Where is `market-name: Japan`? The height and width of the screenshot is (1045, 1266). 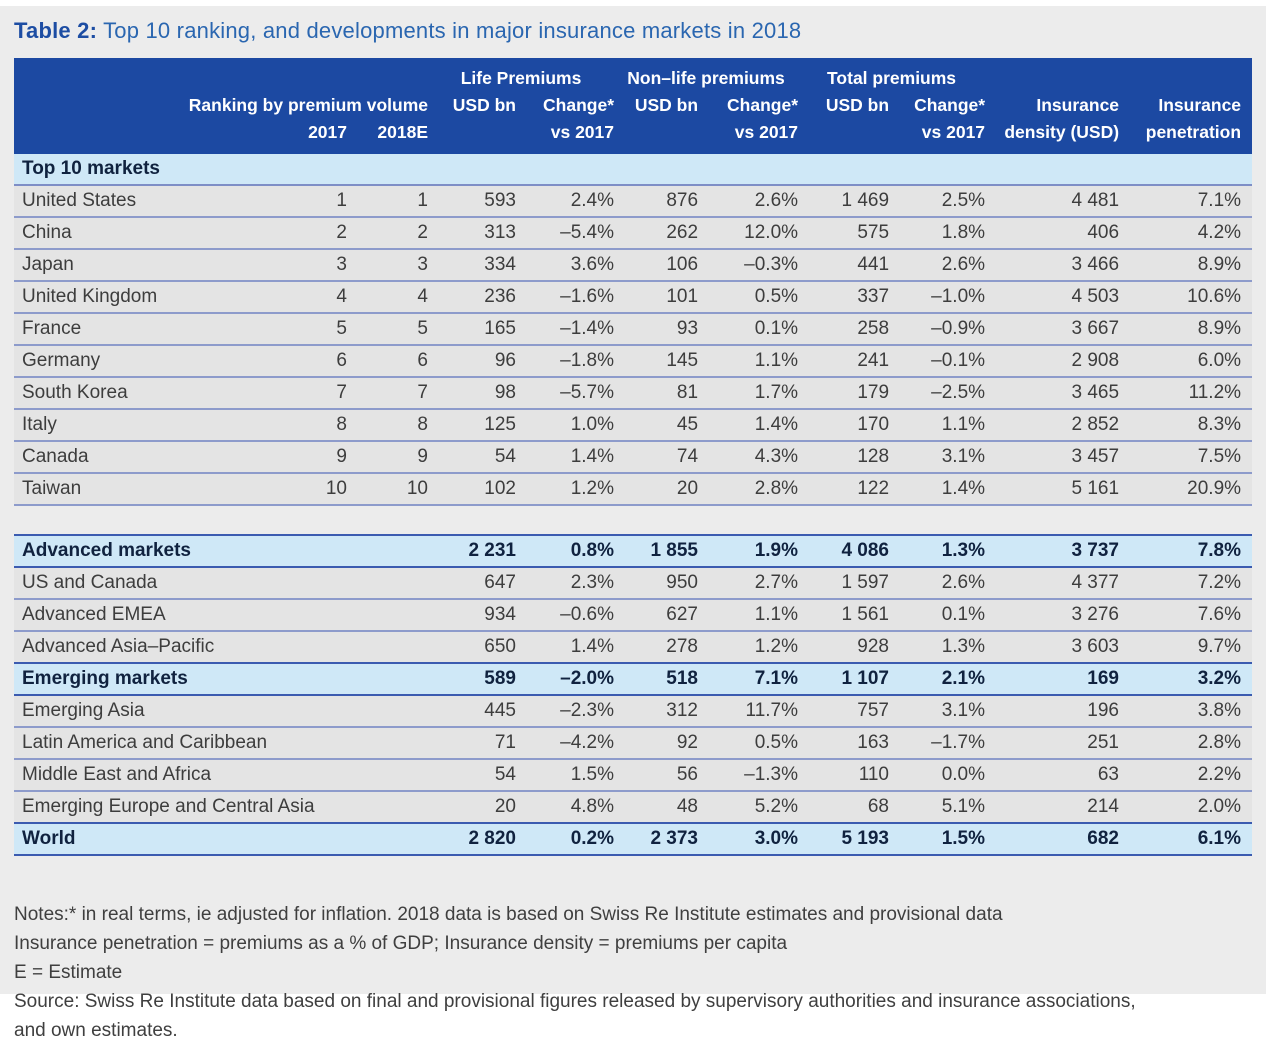 market-name: Japan is located at coordinates (114, 265).